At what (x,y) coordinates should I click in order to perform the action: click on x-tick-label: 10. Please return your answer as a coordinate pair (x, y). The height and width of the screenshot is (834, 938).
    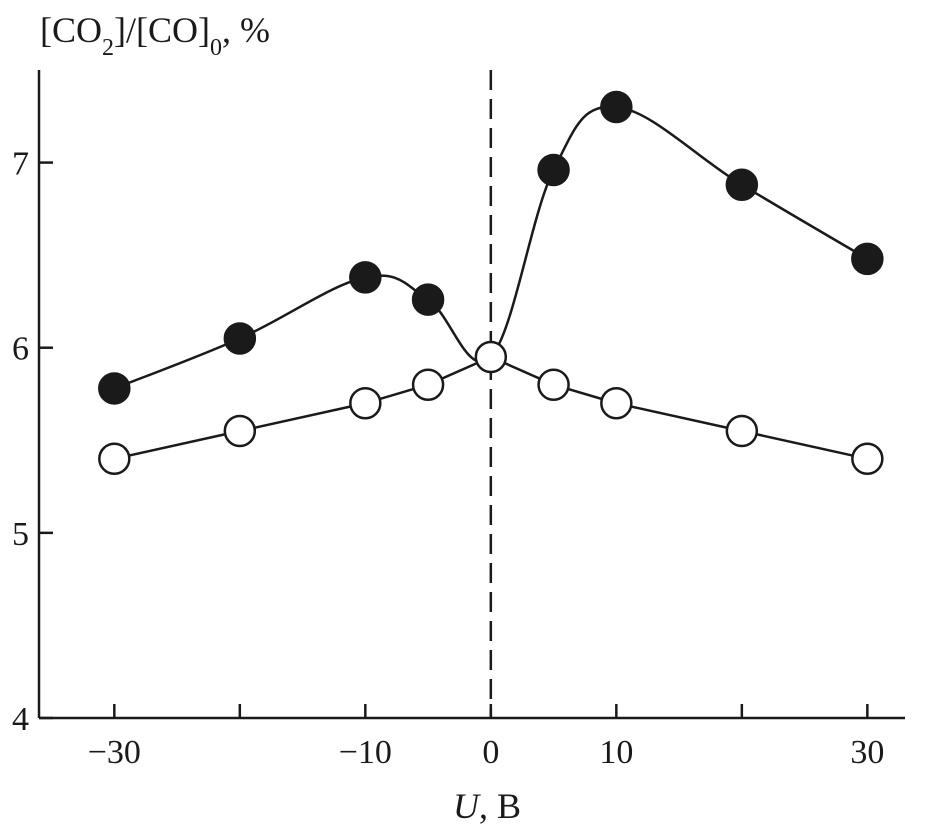
    Looking at the image, I should click on (616, 752).